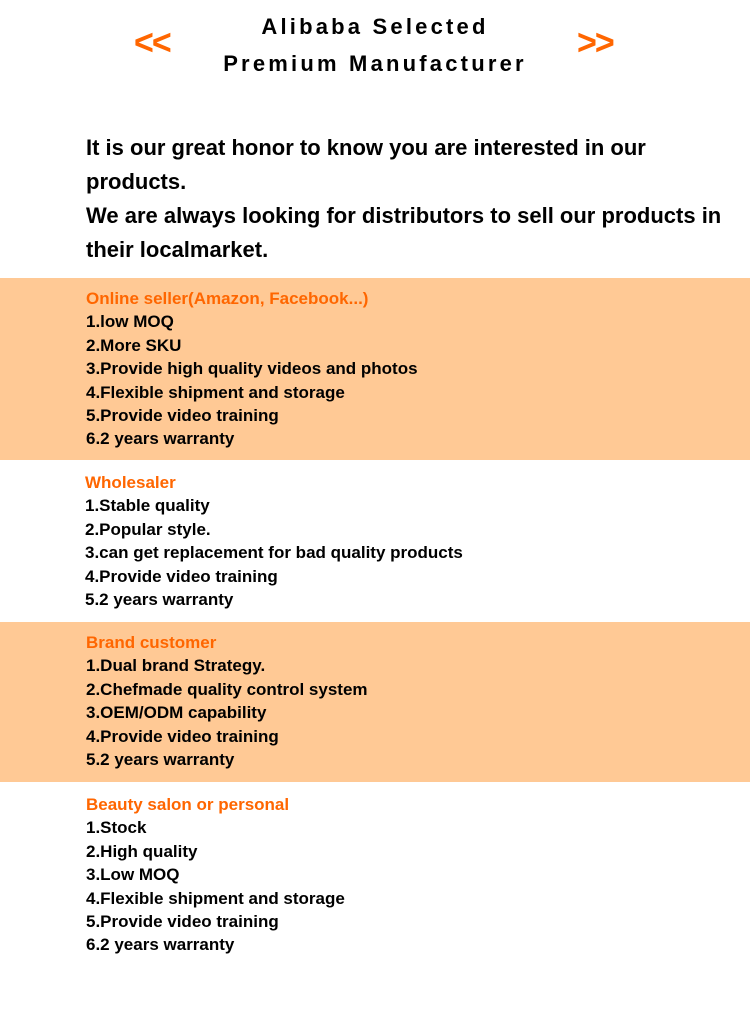  Describe the element at coordinates (130, 322) in the screenshot. I see `list-item: 1.low MOQ` at that location.